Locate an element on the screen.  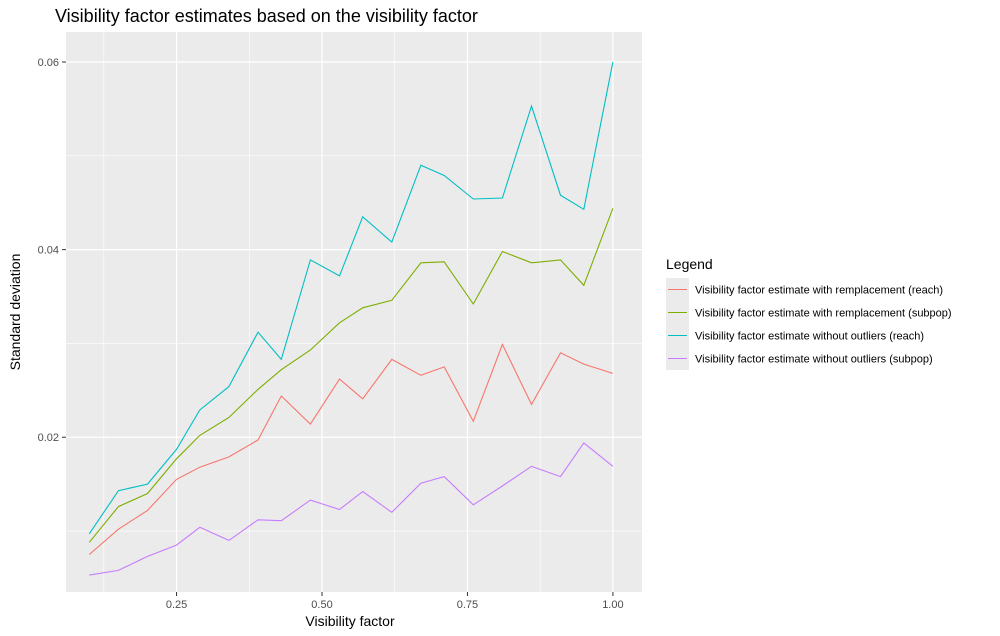
y-tick-label: 0.04 is located at coordinates (48, 251).